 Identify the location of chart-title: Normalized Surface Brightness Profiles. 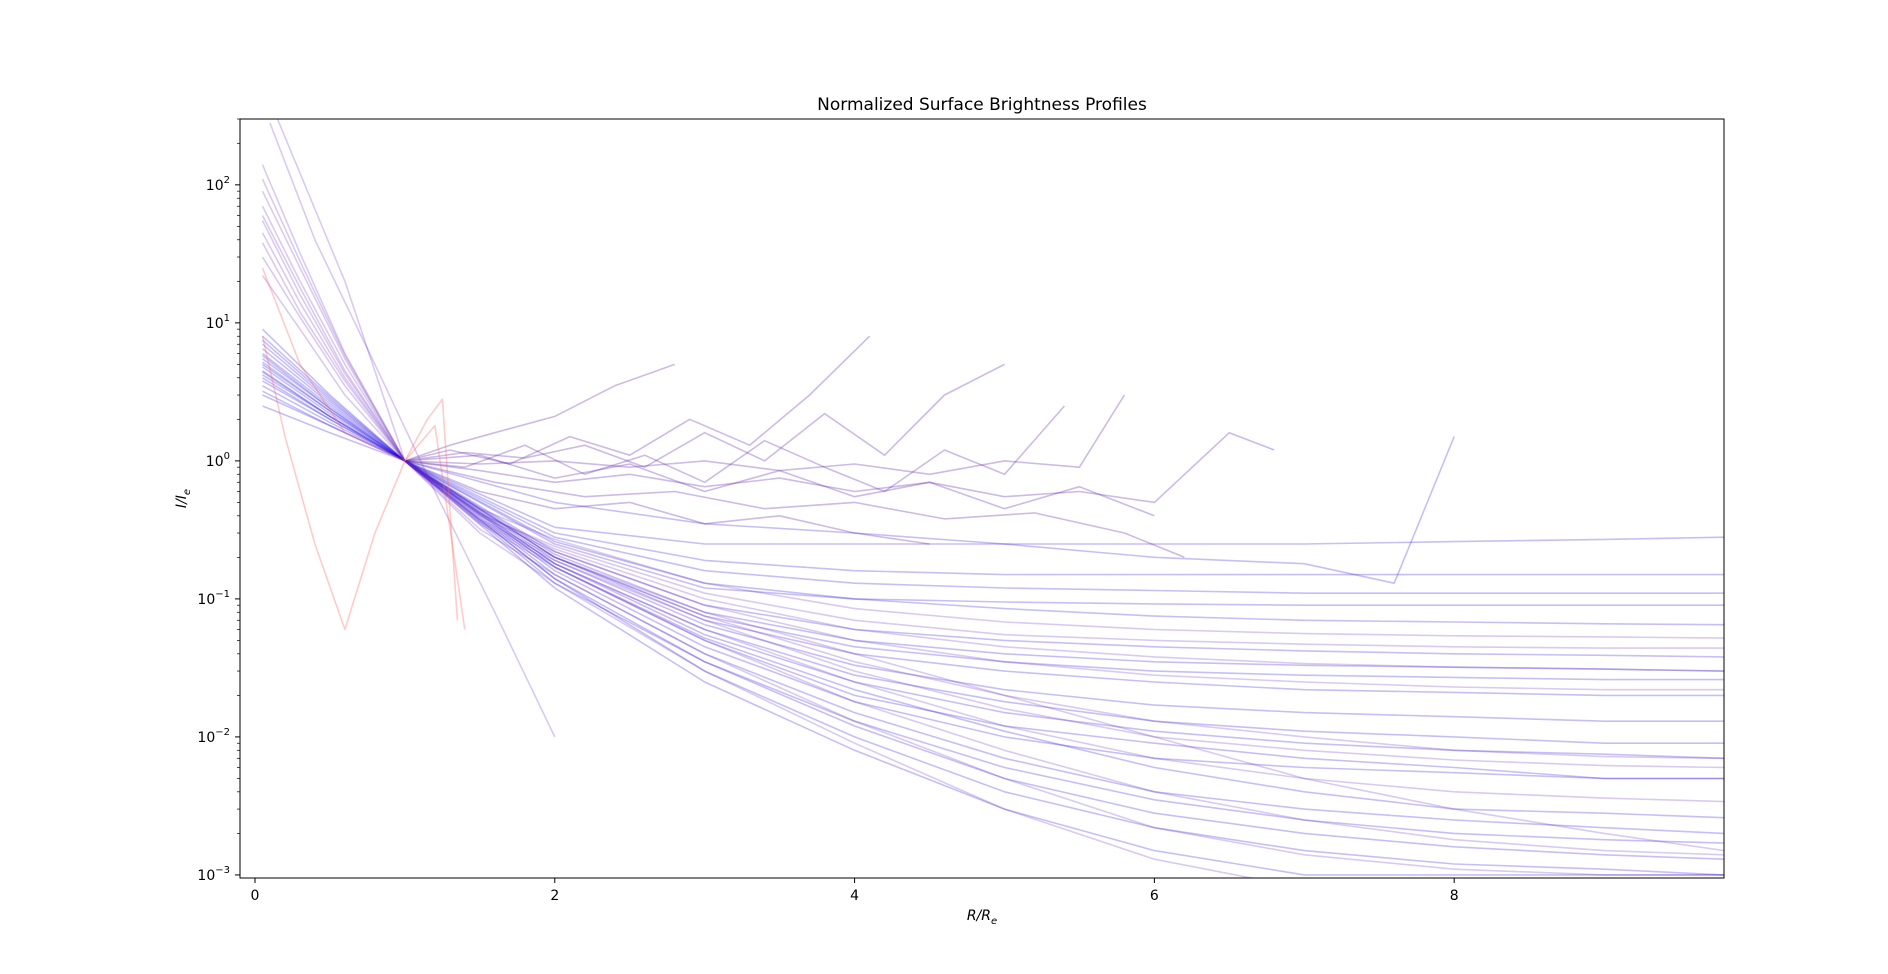
(982, 105).